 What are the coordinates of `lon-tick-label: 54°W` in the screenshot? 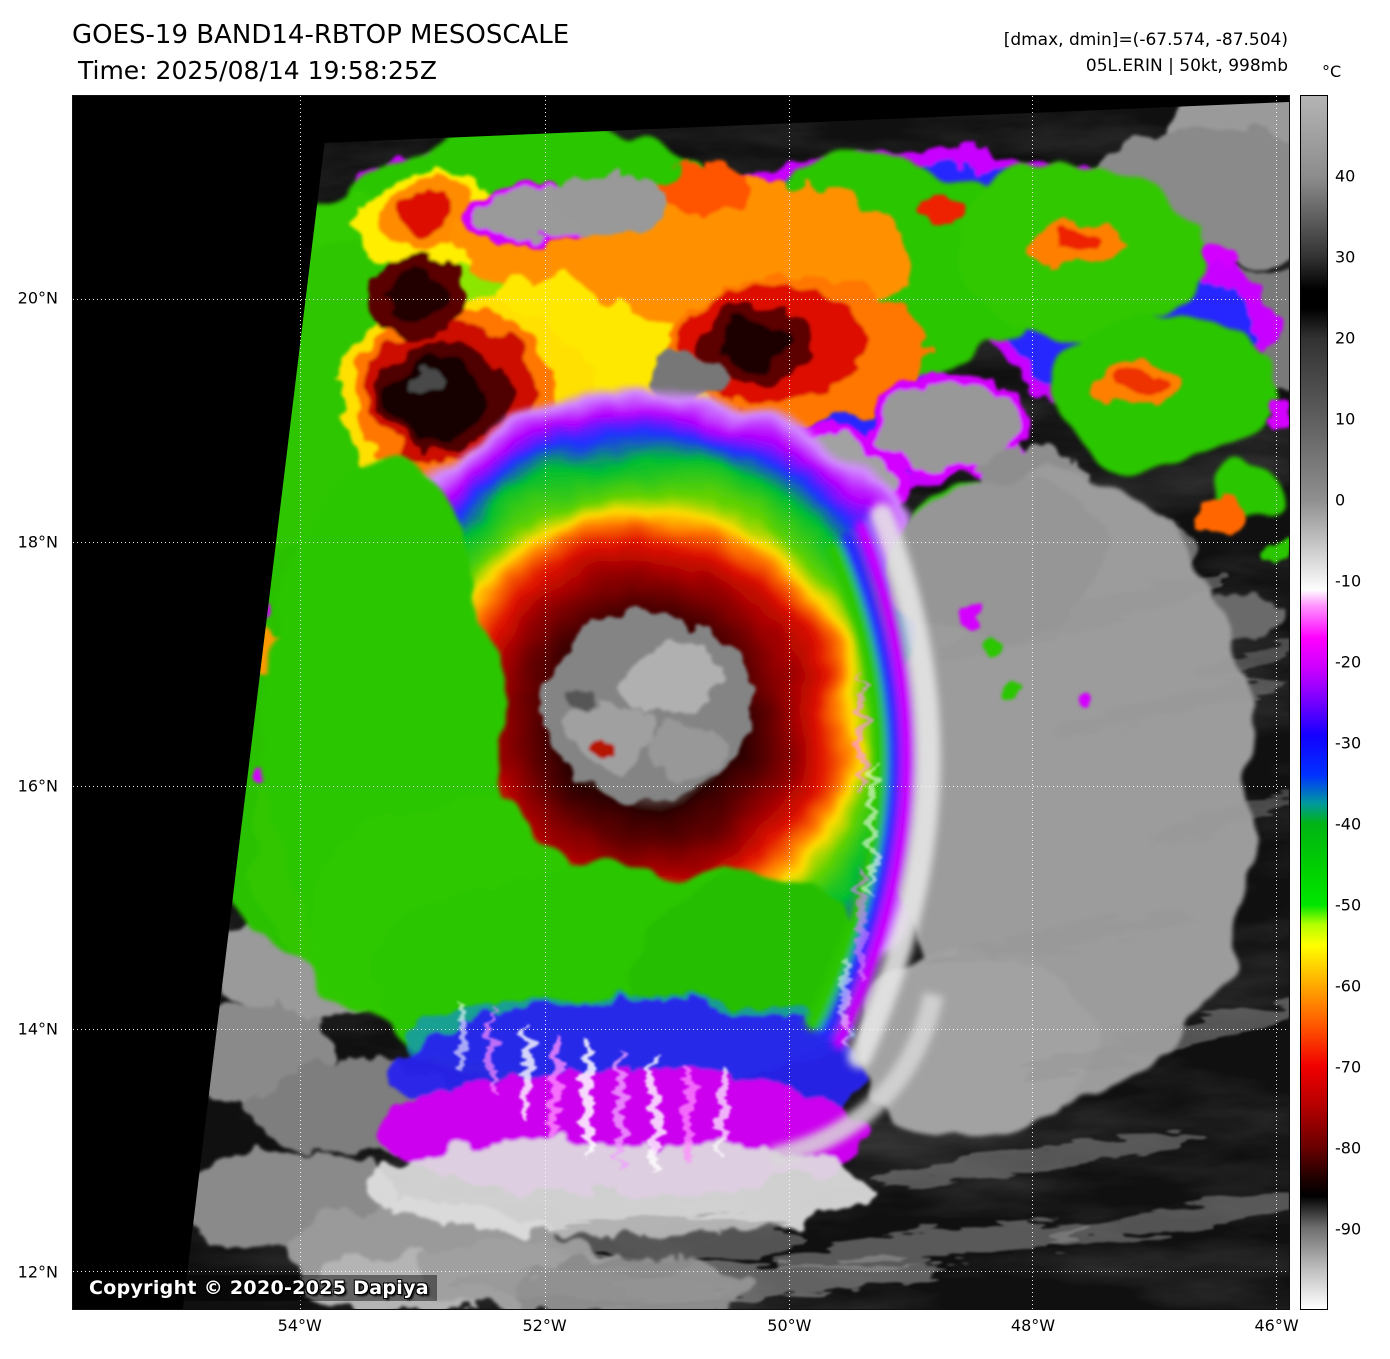 It's located at (299, 1325).